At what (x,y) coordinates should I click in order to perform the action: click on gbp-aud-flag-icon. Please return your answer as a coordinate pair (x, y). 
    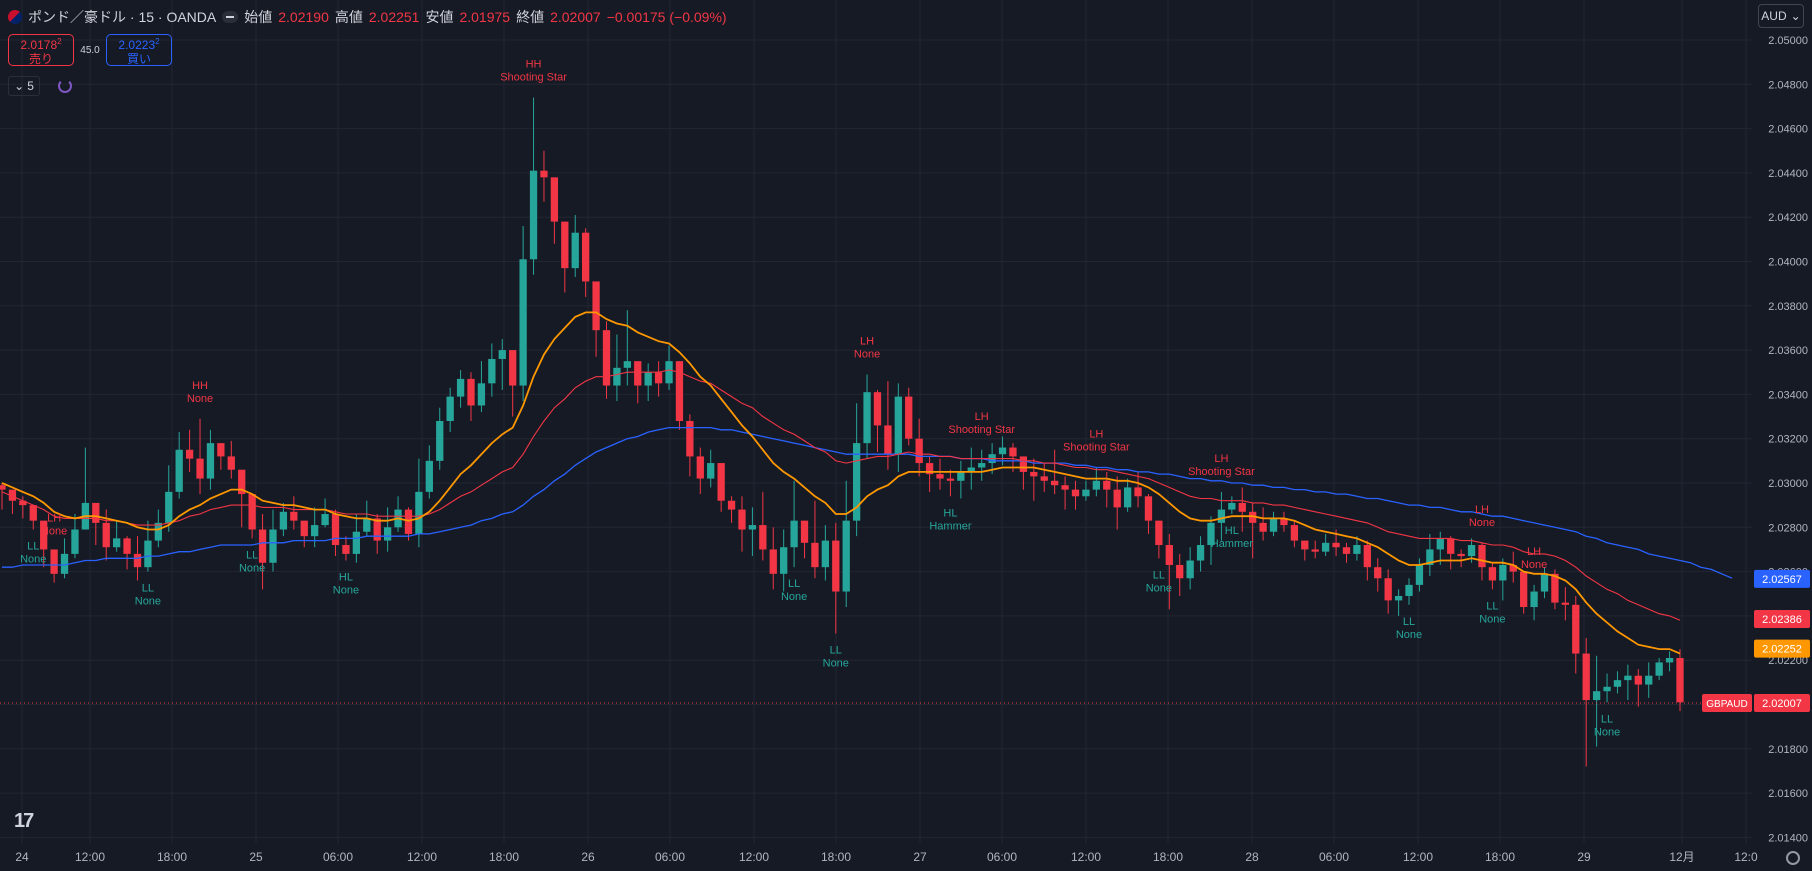
    Looking at the image, I should click on (15, 17).